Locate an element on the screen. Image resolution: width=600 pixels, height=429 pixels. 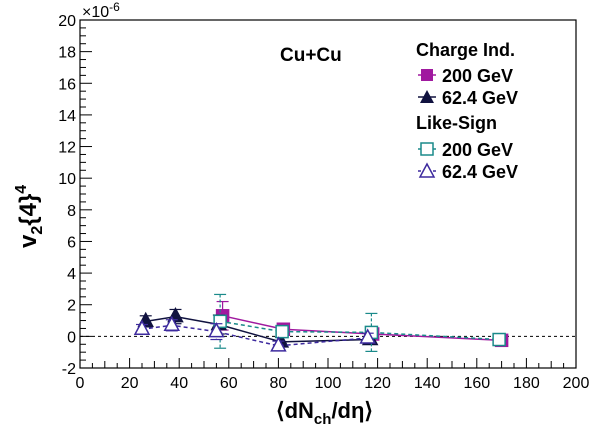
x-tick-label: 140 is located at coordinates (427, 383).